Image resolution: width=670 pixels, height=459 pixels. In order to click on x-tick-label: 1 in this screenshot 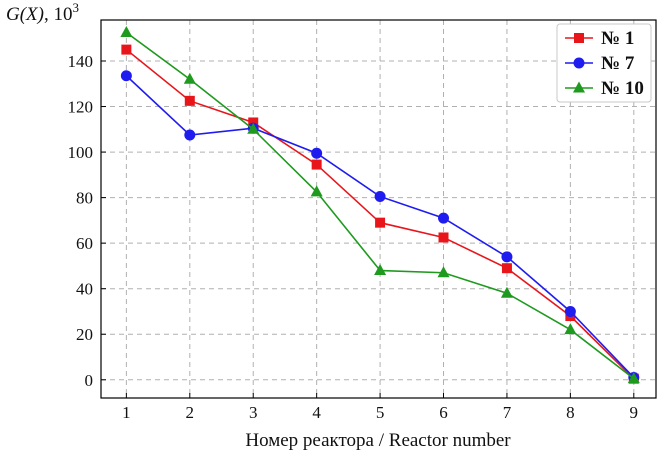, I will do `click(126, 412)`.